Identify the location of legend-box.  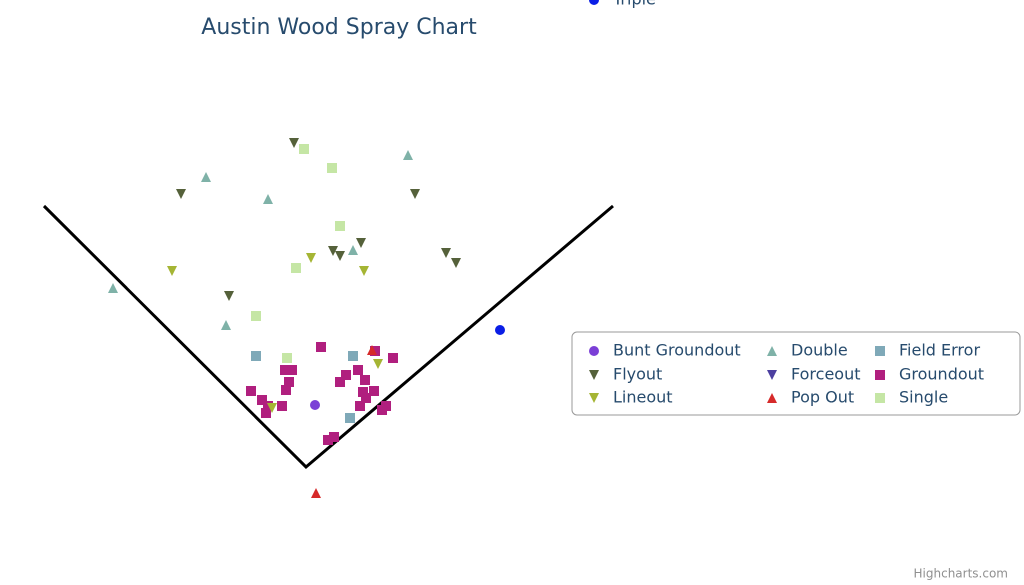
(796, 373).